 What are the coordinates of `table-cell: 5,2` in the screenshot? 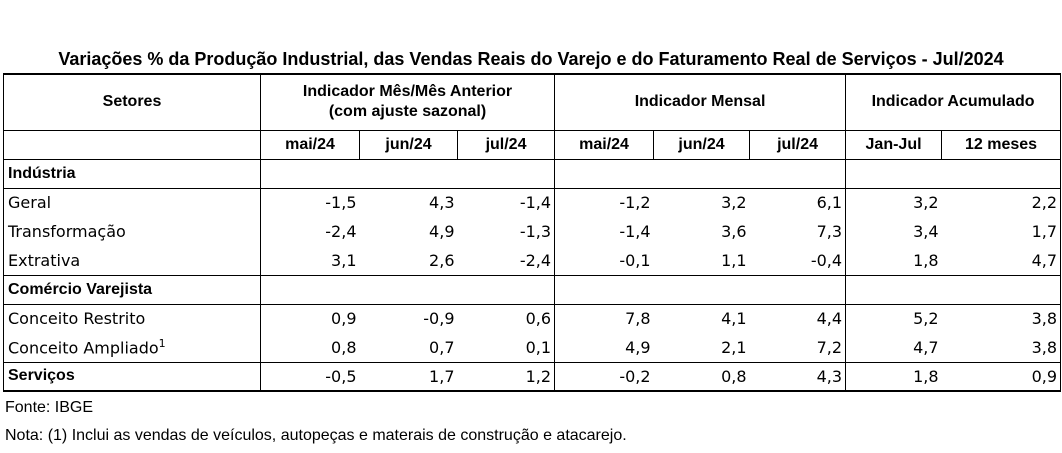 It's located at (926, 319).